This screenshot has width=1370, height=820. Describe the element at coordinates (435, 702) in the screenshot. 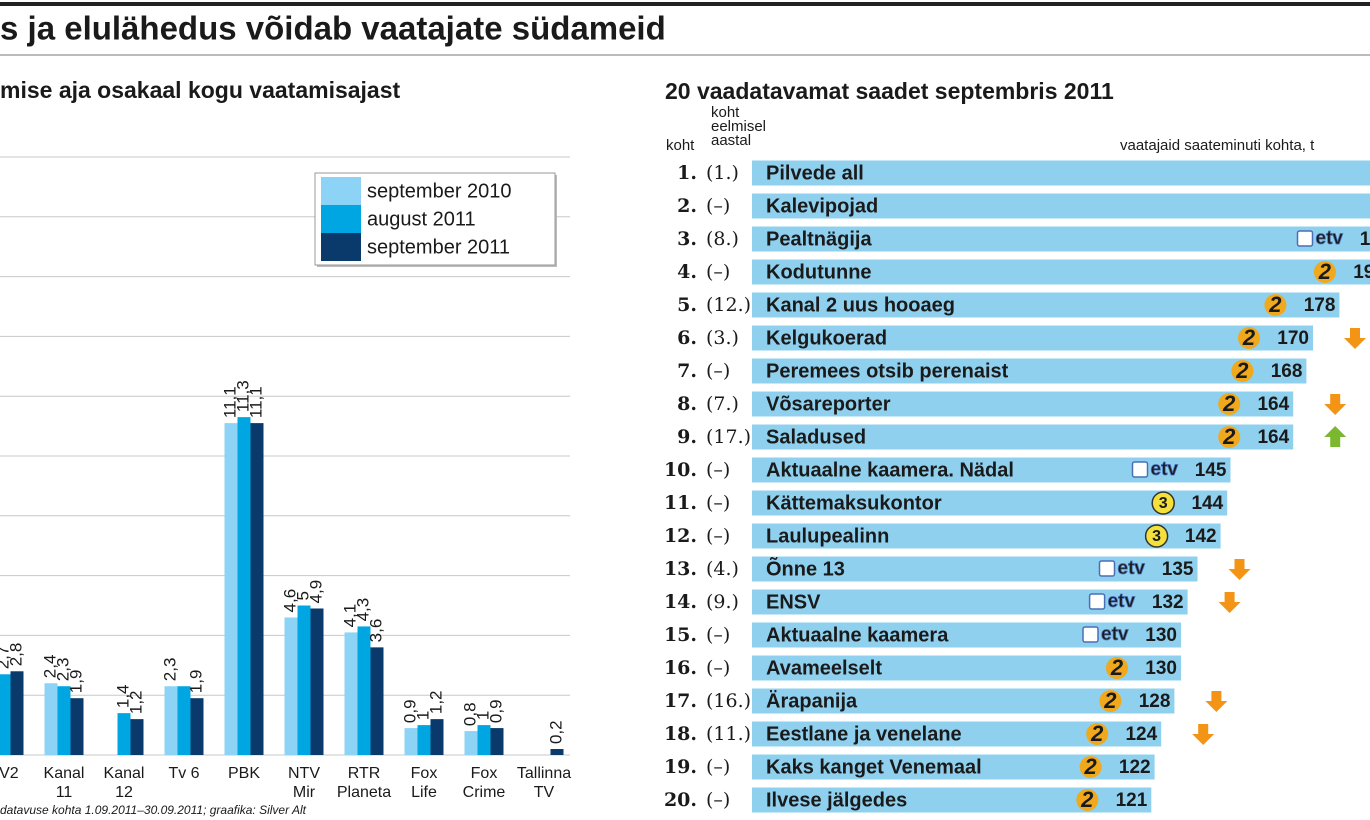

I see `value-label: 1,2` at that location.